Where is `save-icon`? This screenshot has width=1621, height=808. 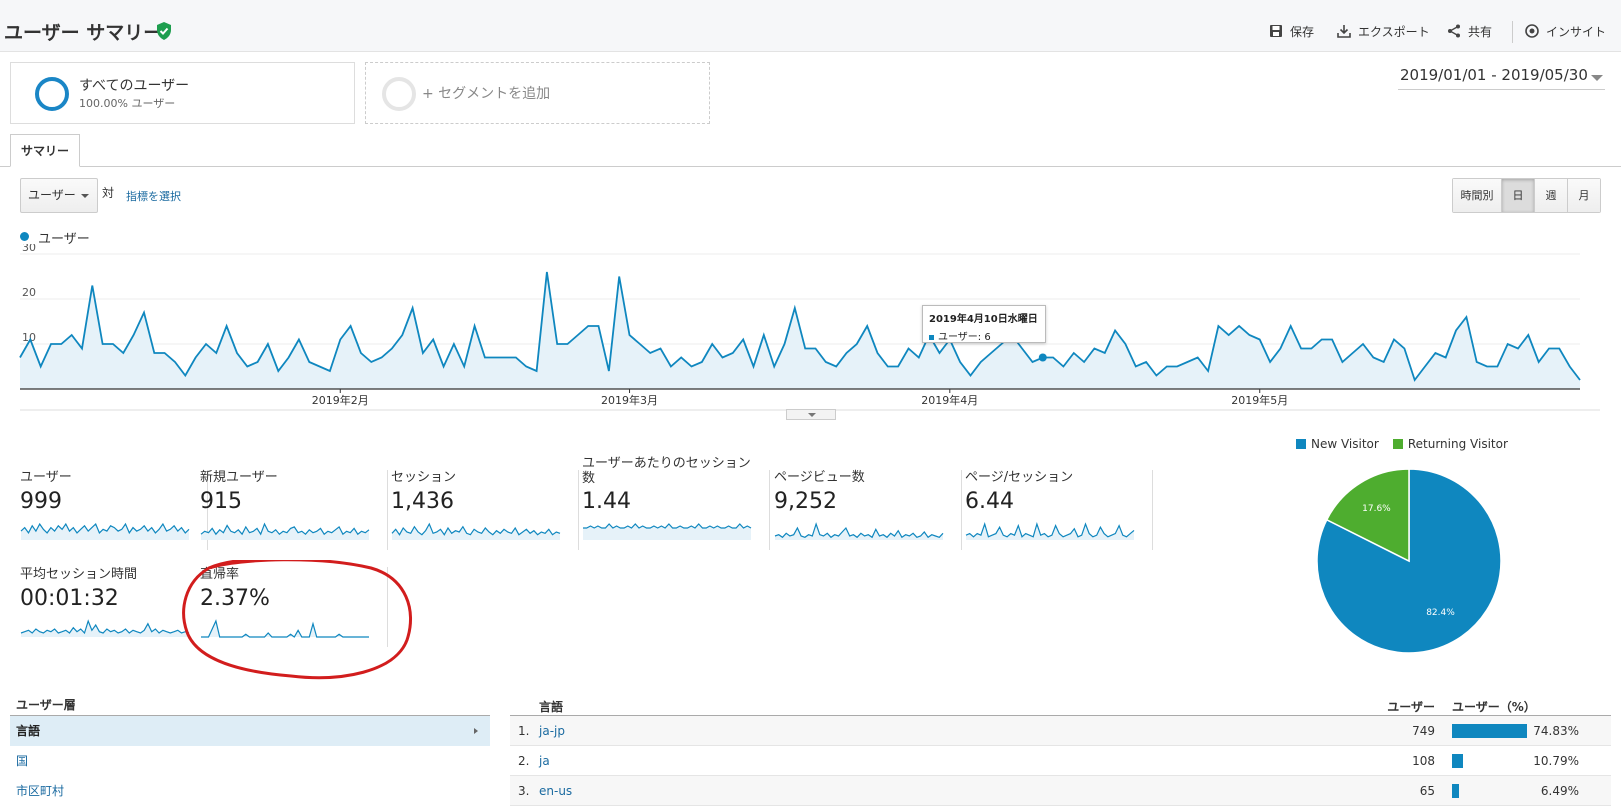
save-icon is located at coordinates (1276, 31).